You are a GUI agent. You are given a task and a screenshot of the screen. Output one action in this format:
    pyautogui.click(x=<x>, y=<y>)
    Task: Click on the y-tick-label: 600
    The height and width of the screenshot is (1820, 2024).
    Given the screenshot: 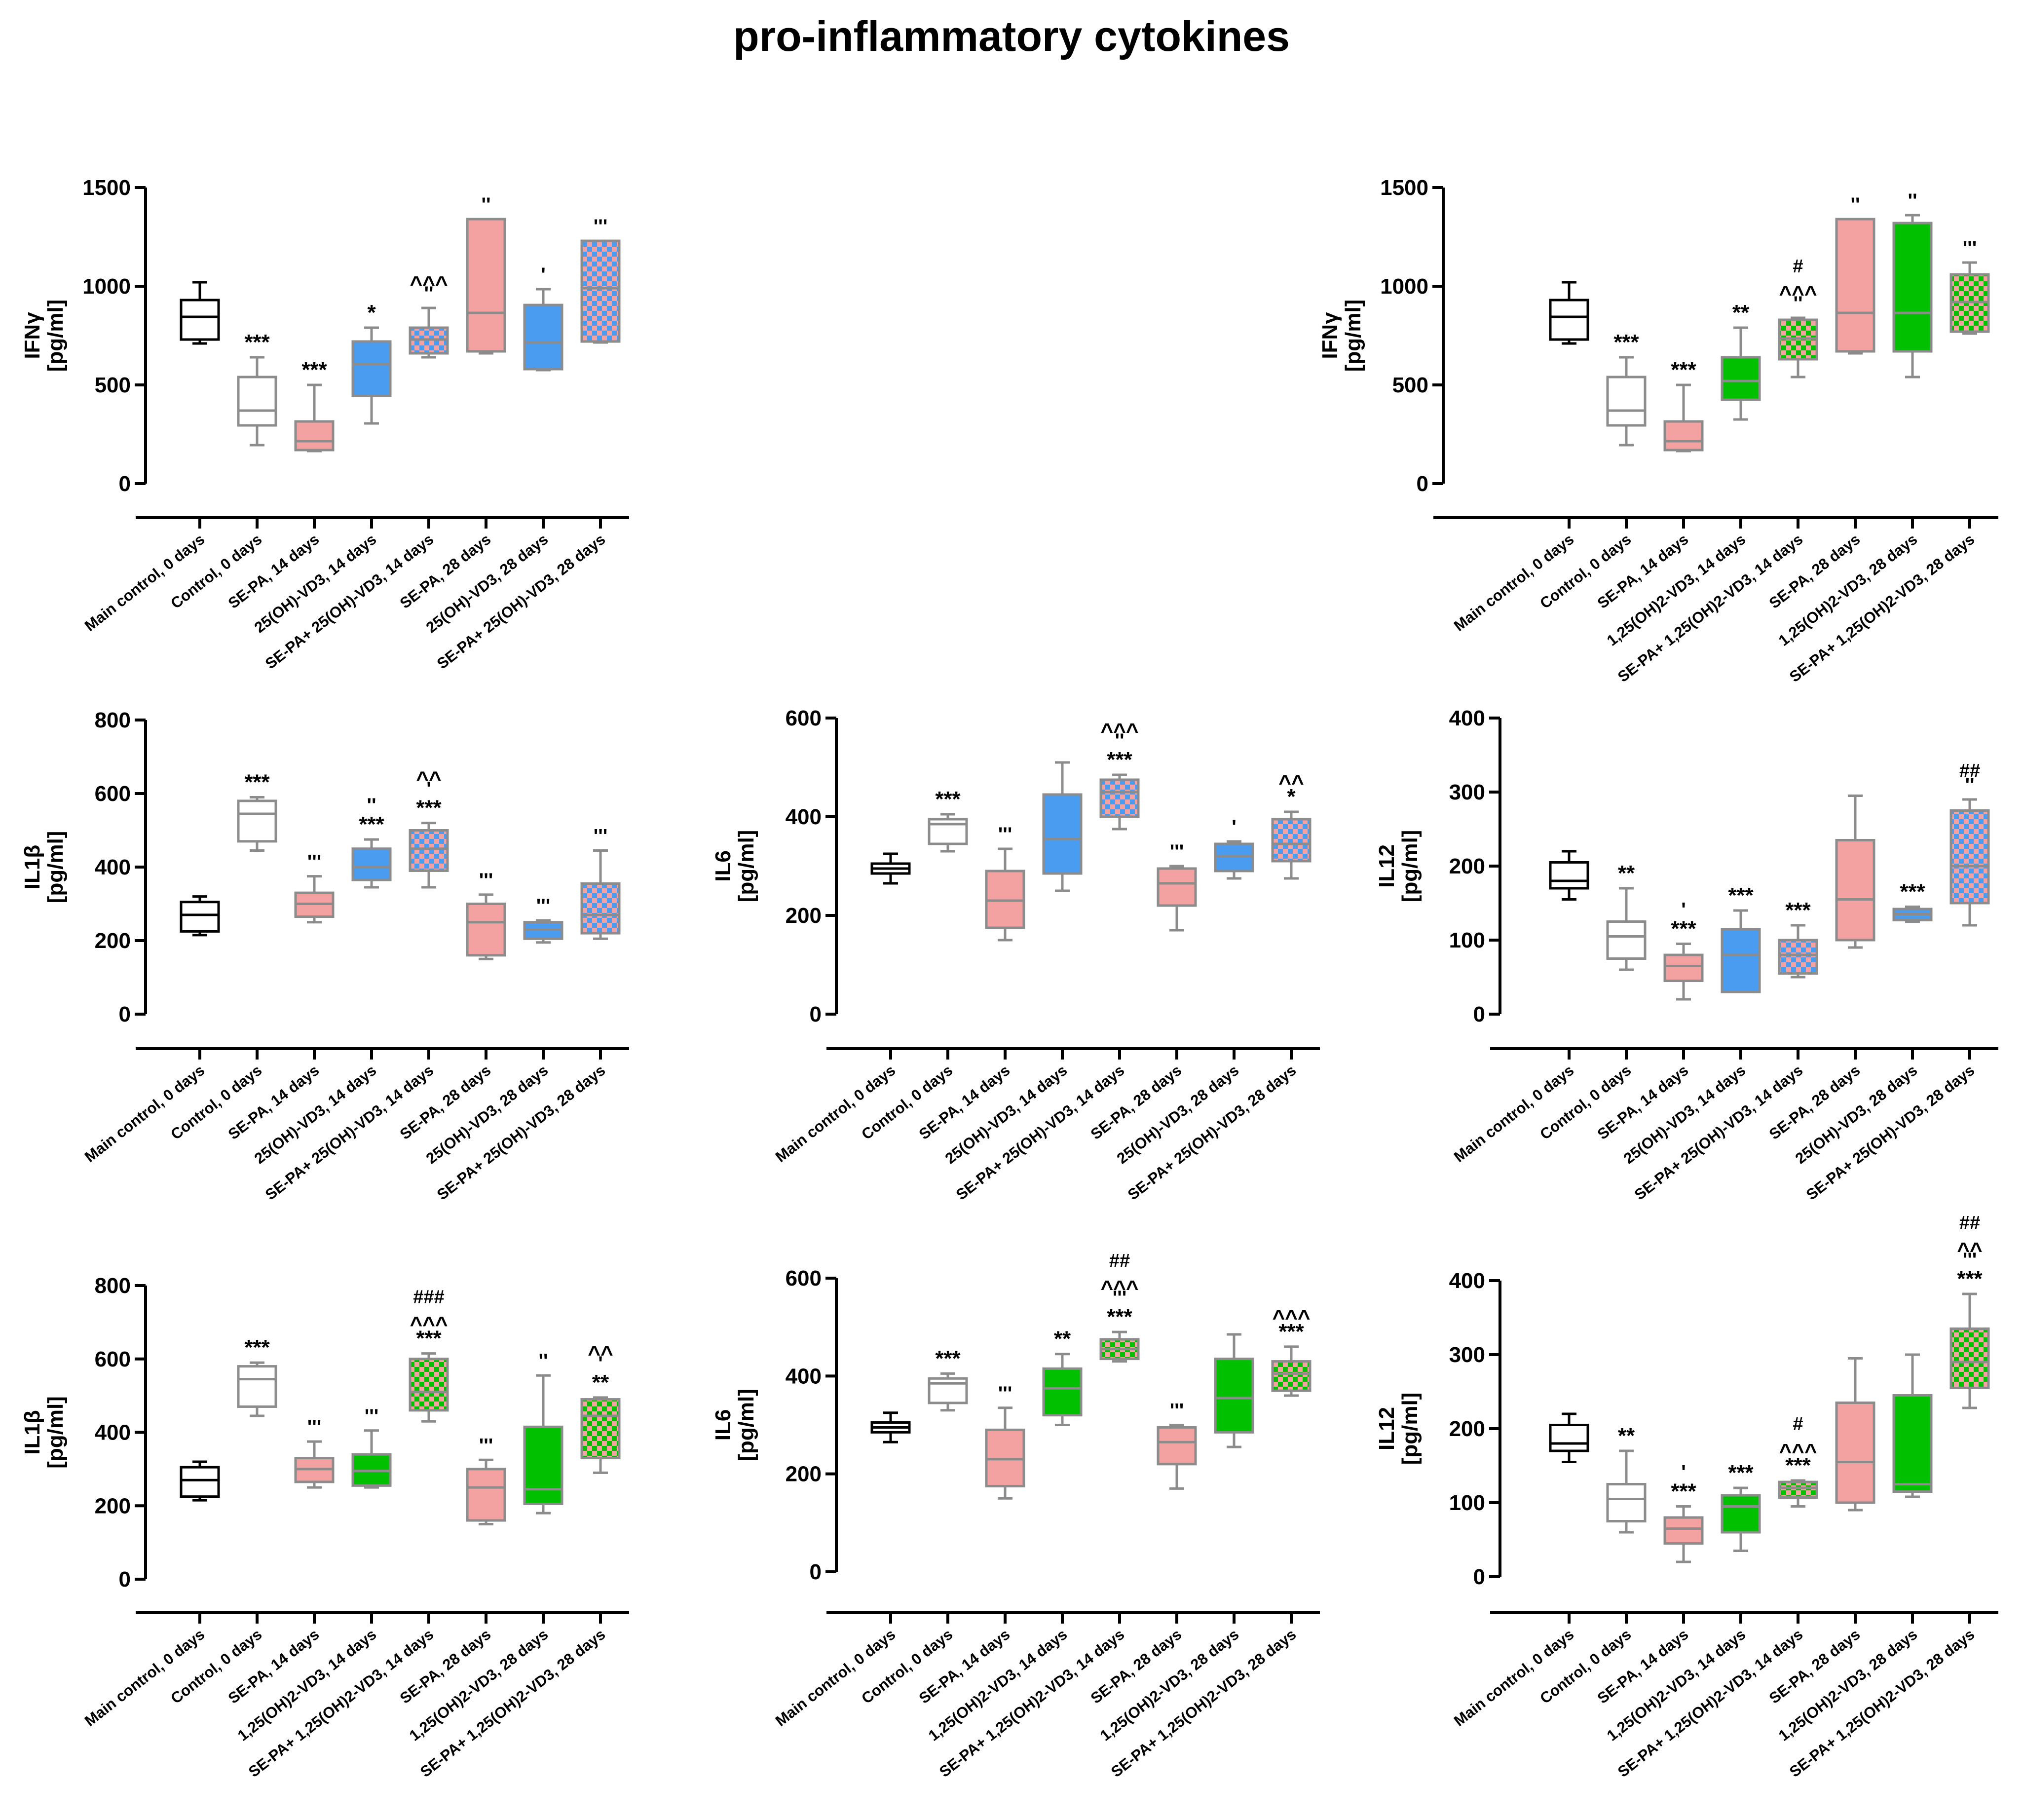 What is the action you would take?
    pyautogui.click(x=113, y=1359)
    